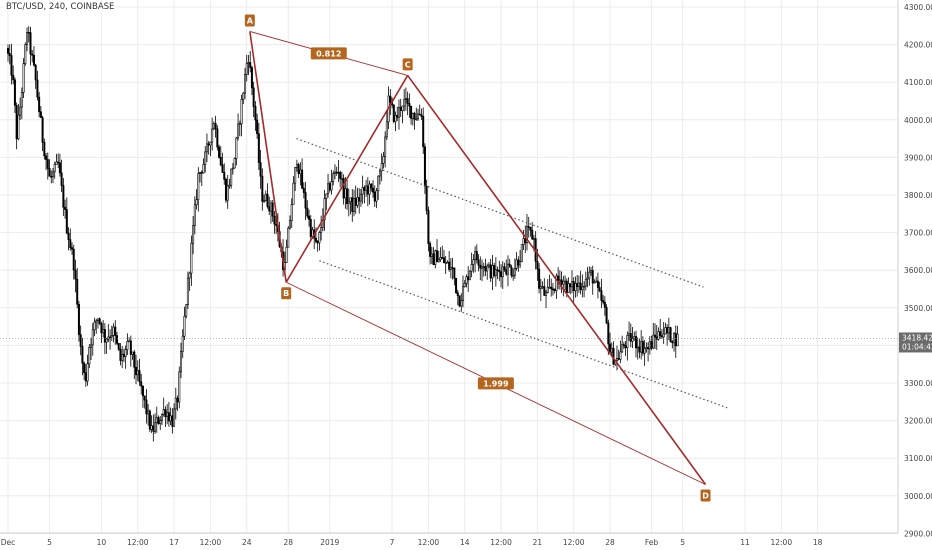 The width and height of the screenshot is (932, 550). Describe the element at coordinates (347, 179) in the screenshot. I see `pattern-leg-bc` at that location.